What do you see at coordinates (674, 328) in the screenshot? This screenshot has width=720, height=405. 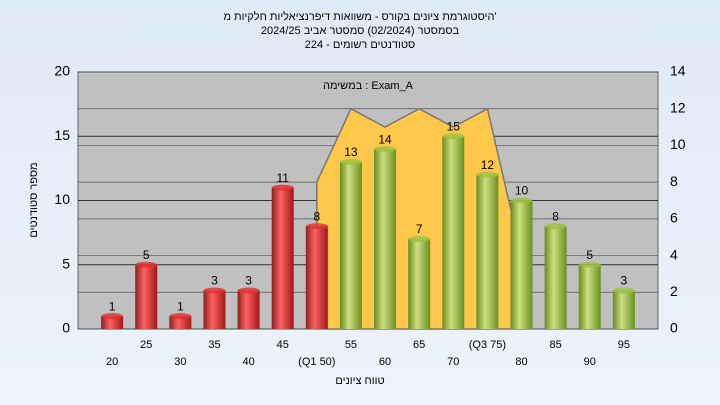 I see `y2-tick-label: 0` at bounding box center [674, 328].